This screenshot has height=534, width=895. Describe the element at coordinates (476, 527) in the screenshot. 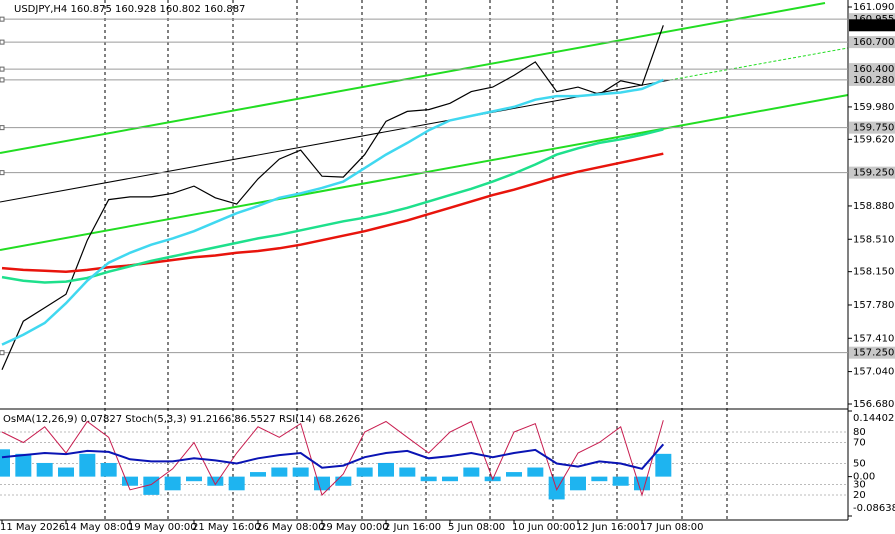

I see `x-tick-label: 5 Jun 08:00` at that location.